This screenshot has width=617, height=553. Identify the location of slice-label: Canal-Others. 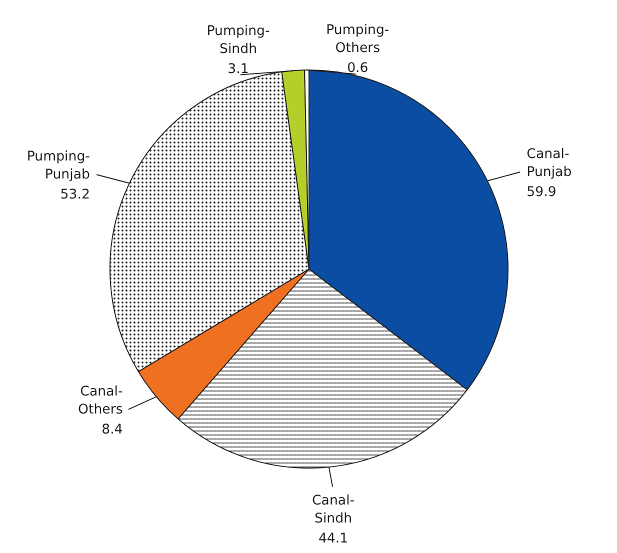
(100, 401).